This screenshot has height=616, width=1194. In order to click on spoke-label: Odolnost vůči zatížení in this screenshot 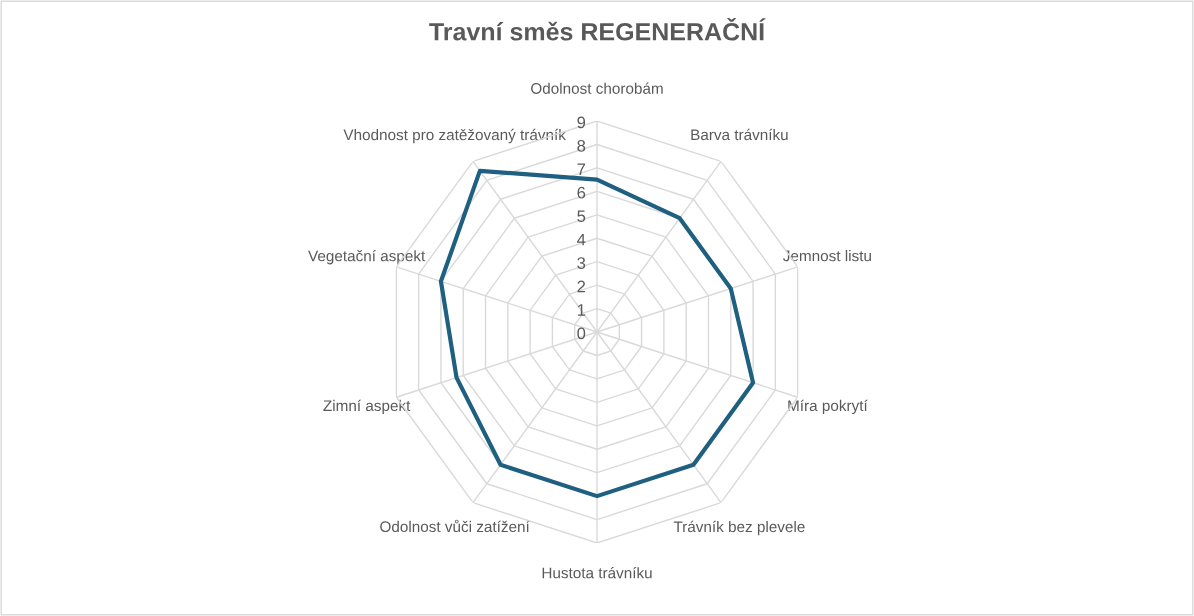, I will do `click(455, 526)`.